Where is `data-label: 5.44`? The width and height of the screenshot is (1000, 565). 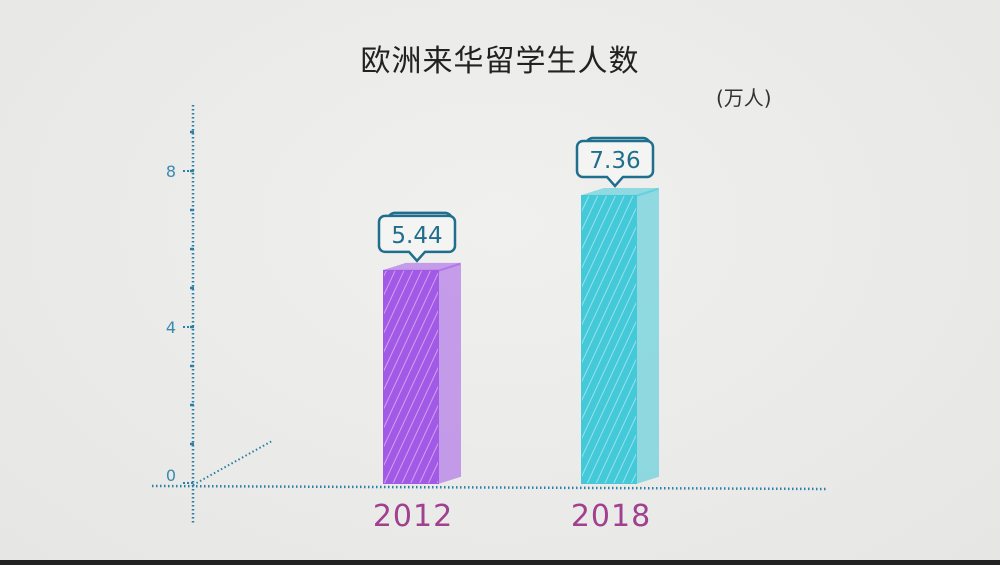 data-label: 5.44 is located at coordinates (416, 236).